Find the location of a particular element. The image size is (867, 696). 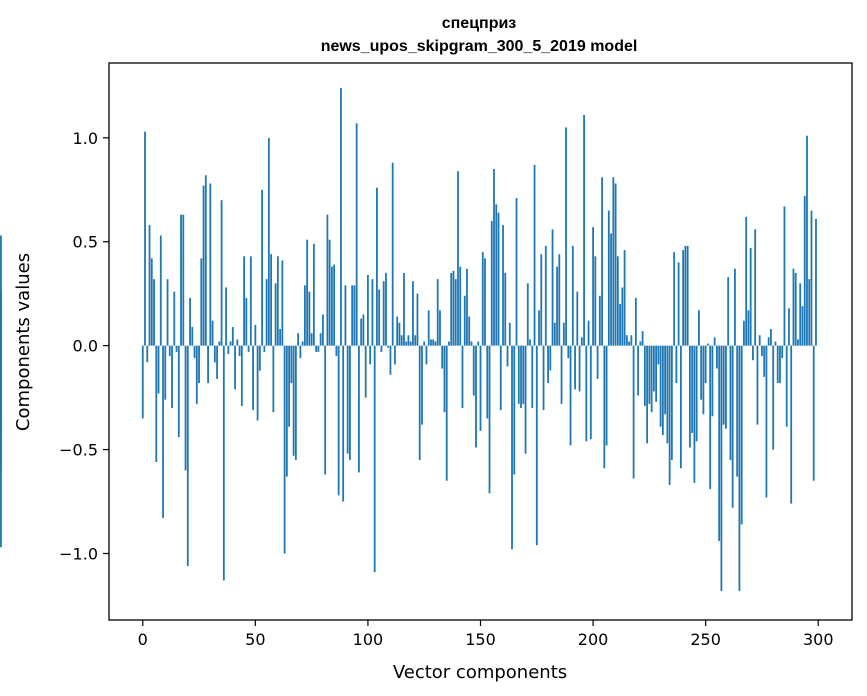

x-axis-ticks: 0 50 100 150 200 250 300 is located at coordinates (486, 634).